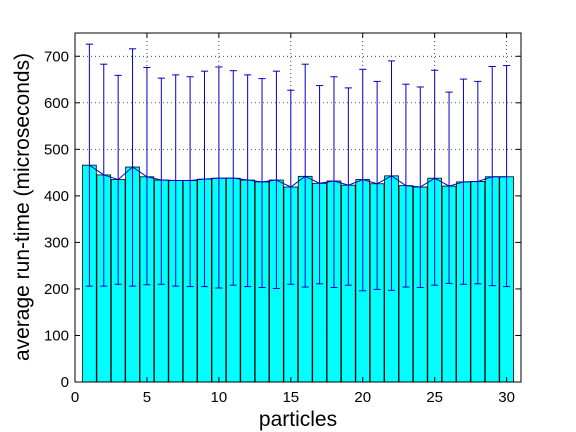  Describe the element at coordinates (362, 397) in the screenshot. I see `x-tick-label: 20` at that location.